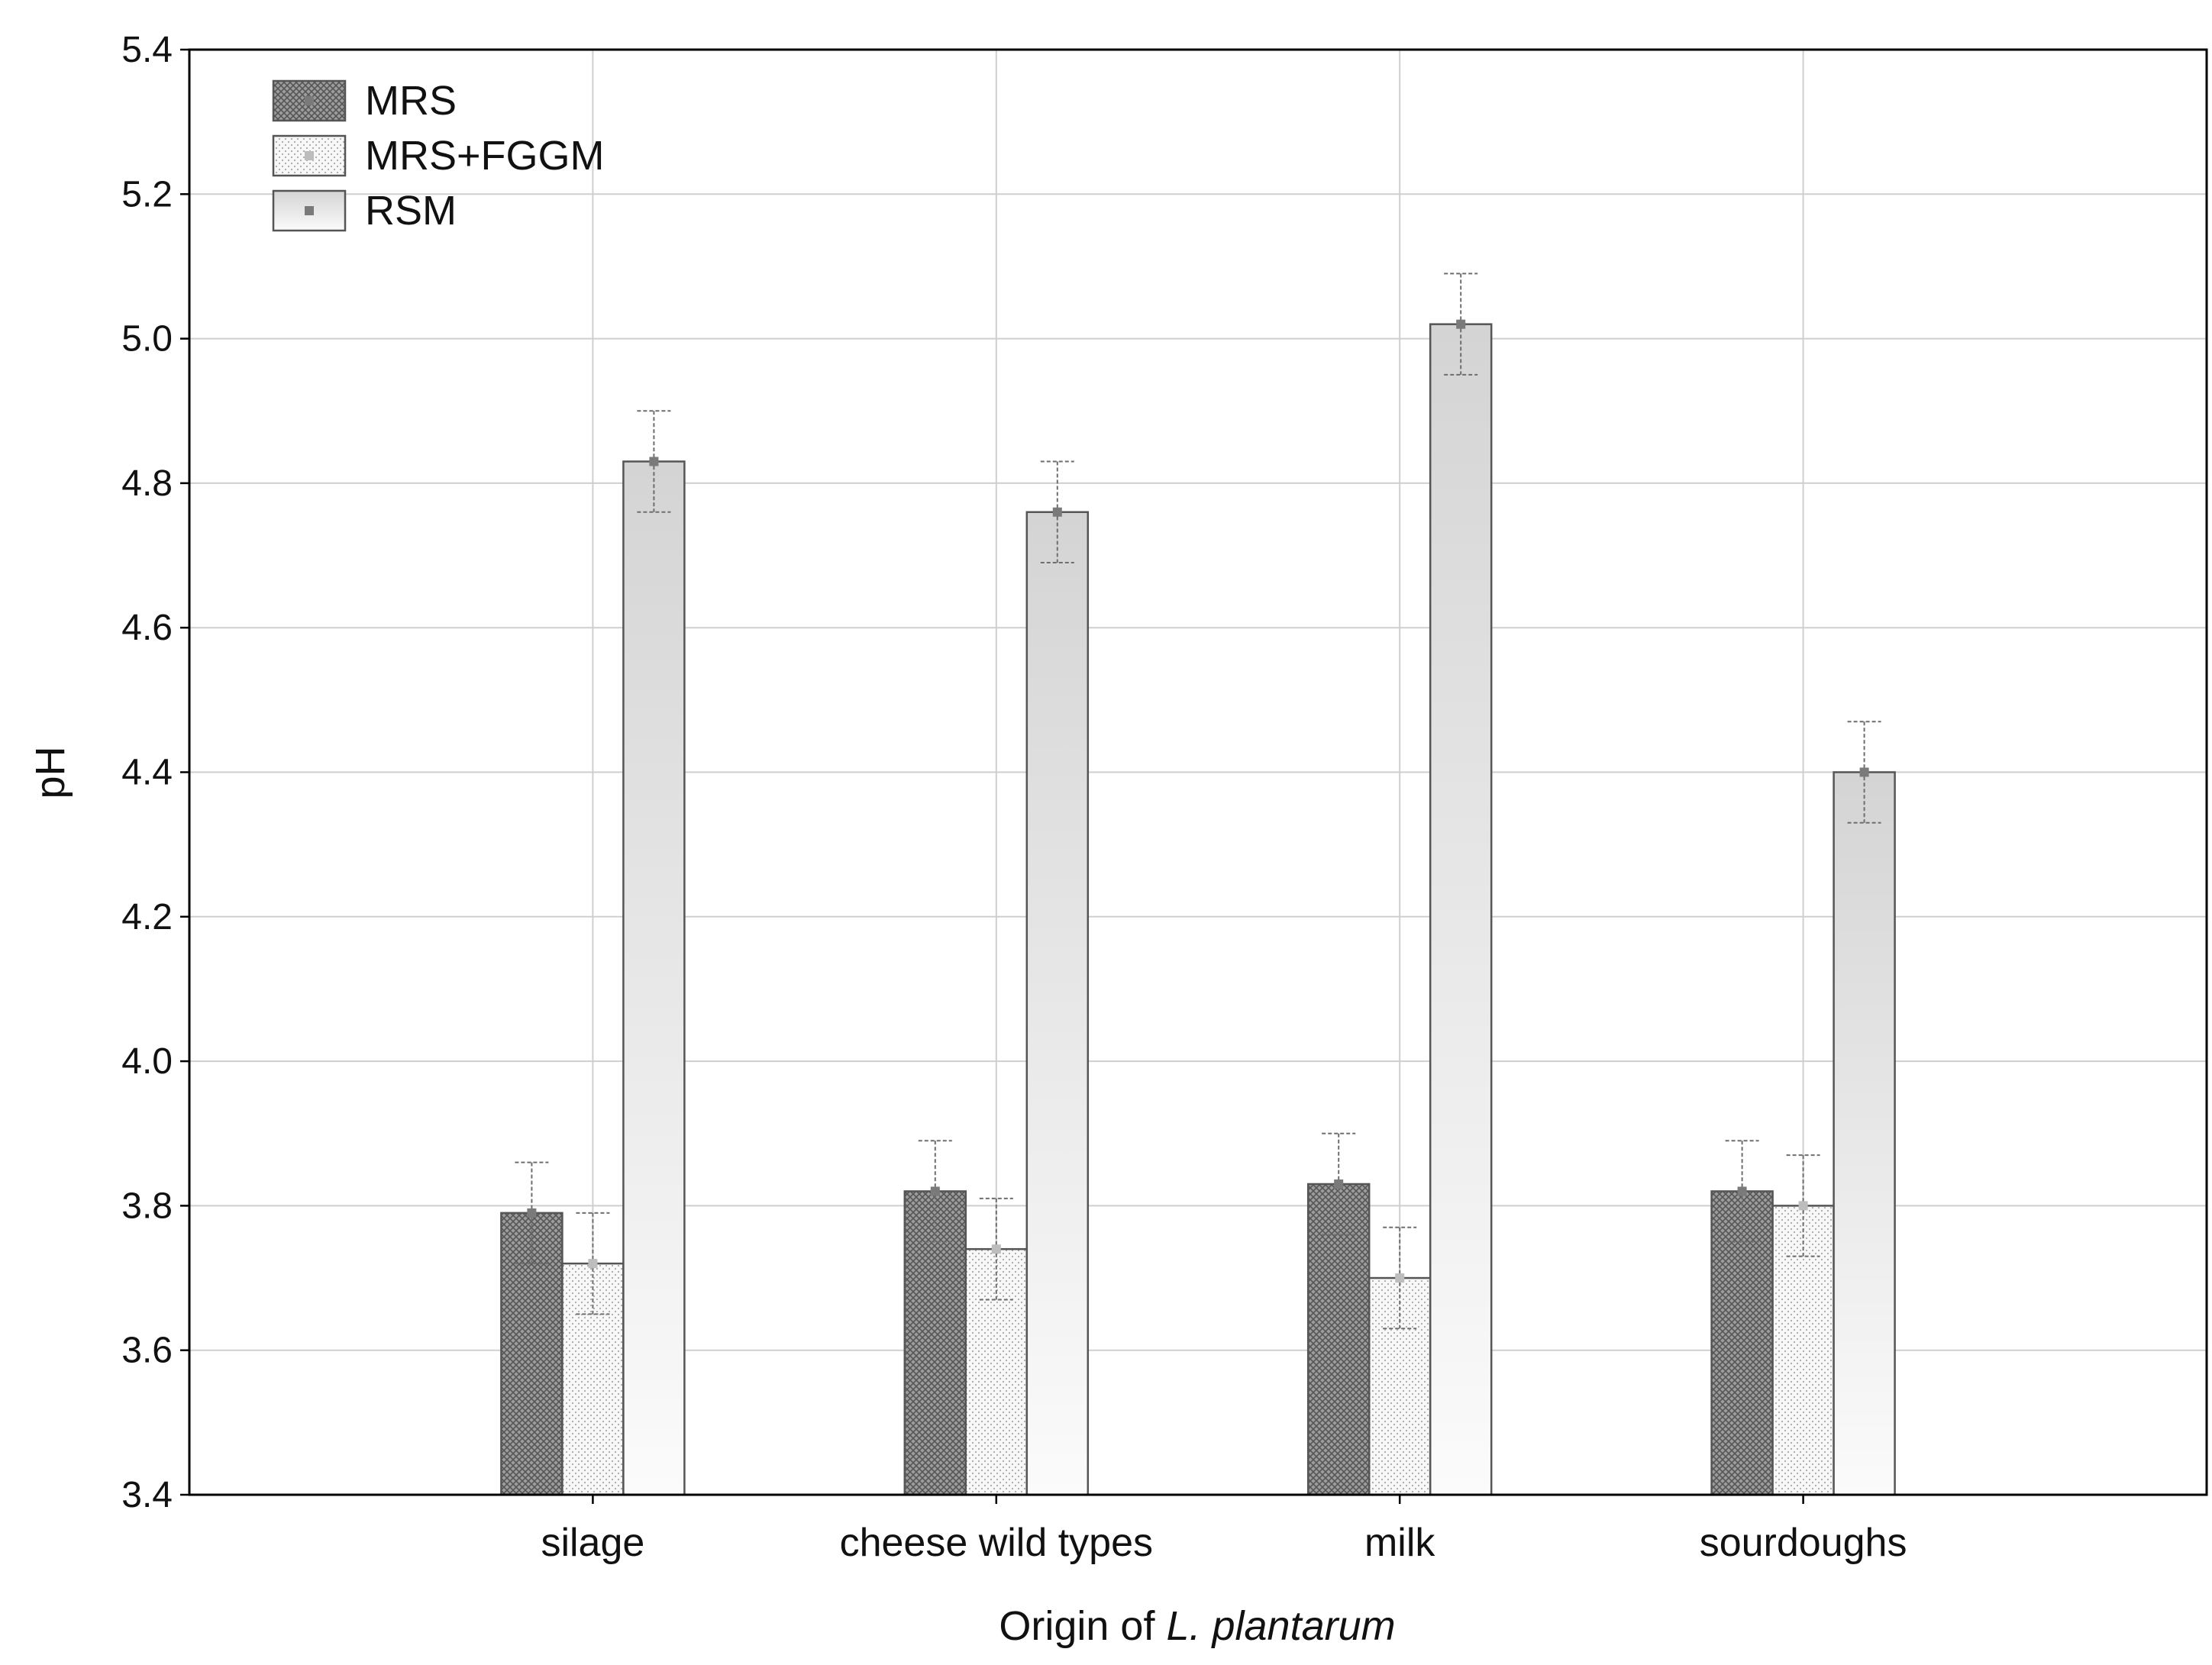 The height and width of the screenshot is (1665, 2212). I want to click on y-tick-label: 3.6, so click(147, 1351).